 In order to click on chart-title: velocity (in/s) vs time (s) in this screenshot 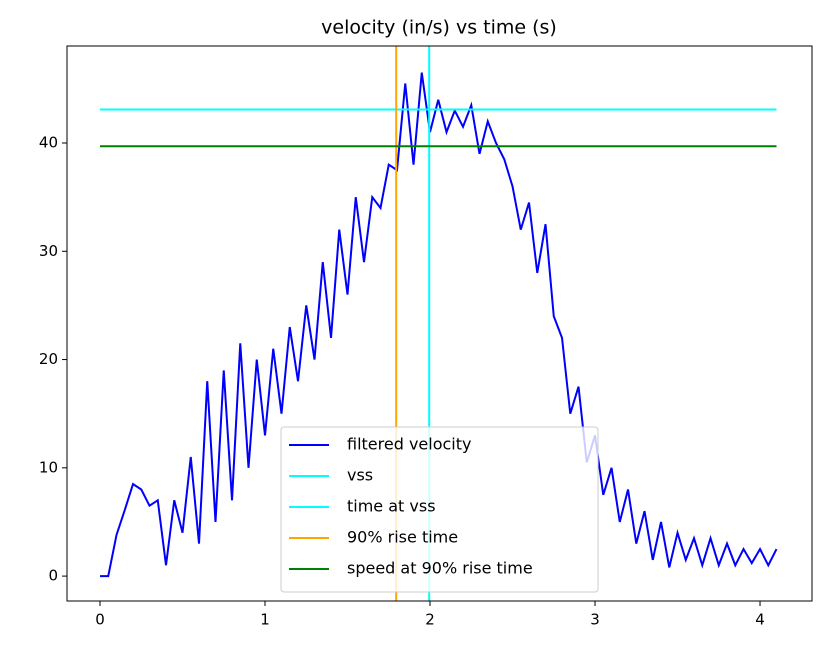, I will do `click(439, 28)`.